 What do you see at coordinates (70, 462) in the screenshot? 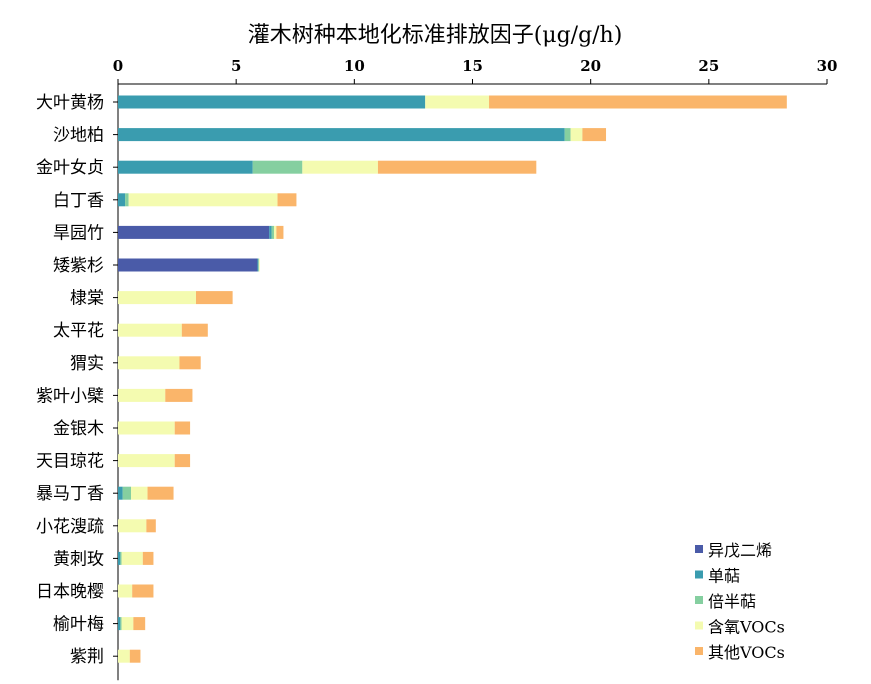
I see `category-label: 天目琼花` at bounding box center [70, 462].